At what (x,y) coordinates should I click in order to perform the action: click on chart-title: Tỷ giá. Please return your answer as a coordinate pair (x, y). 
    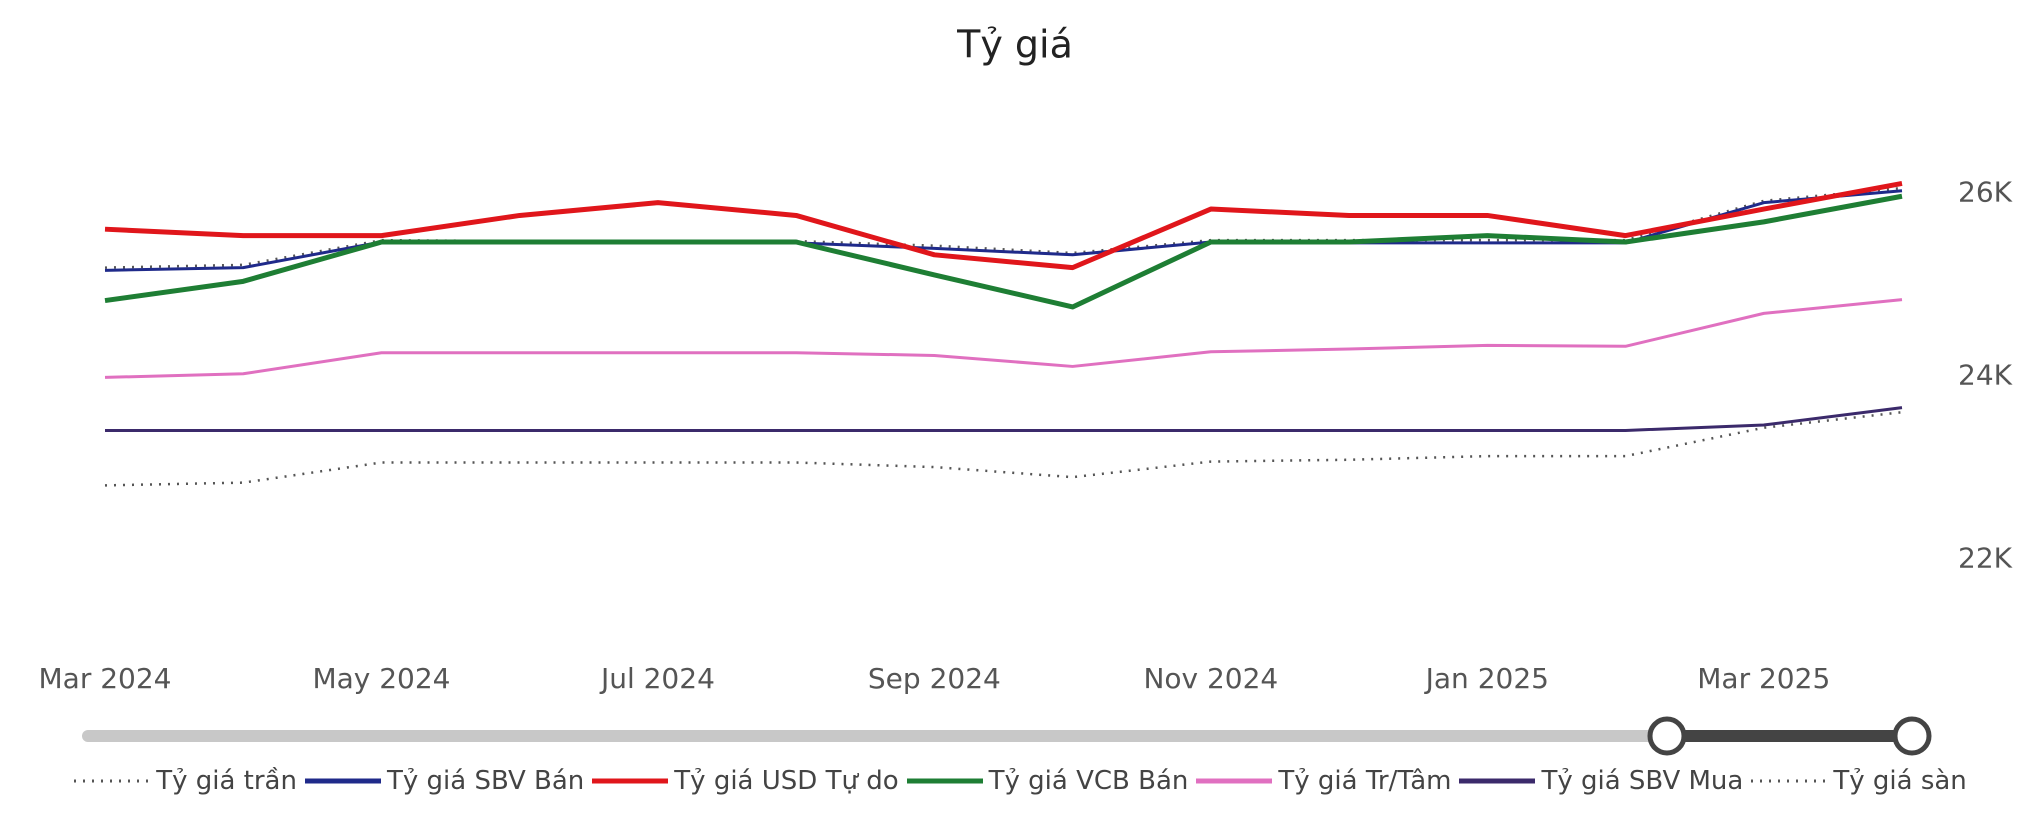
    Looking at the image, I should click on (1014, 45).